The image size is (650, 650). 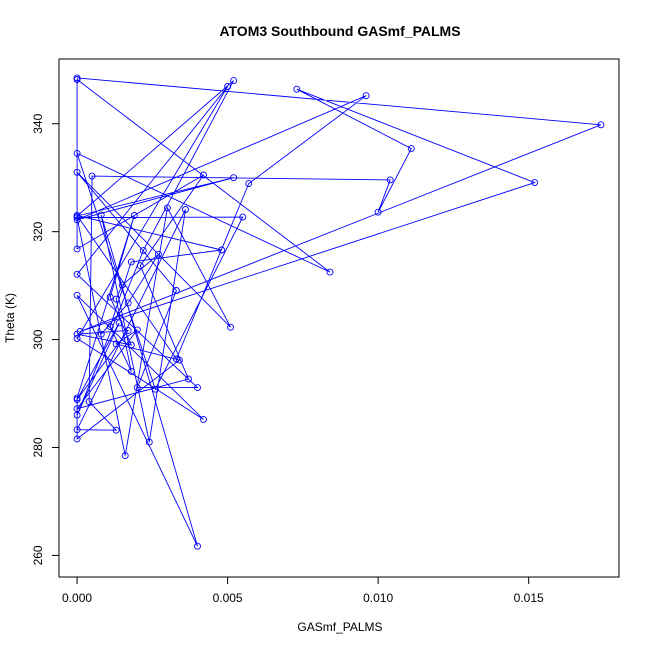 What do you see at coordinates (38, 123) in the screenshot?
I see `y-tick-label: 340` at bounding box center [38, 123].